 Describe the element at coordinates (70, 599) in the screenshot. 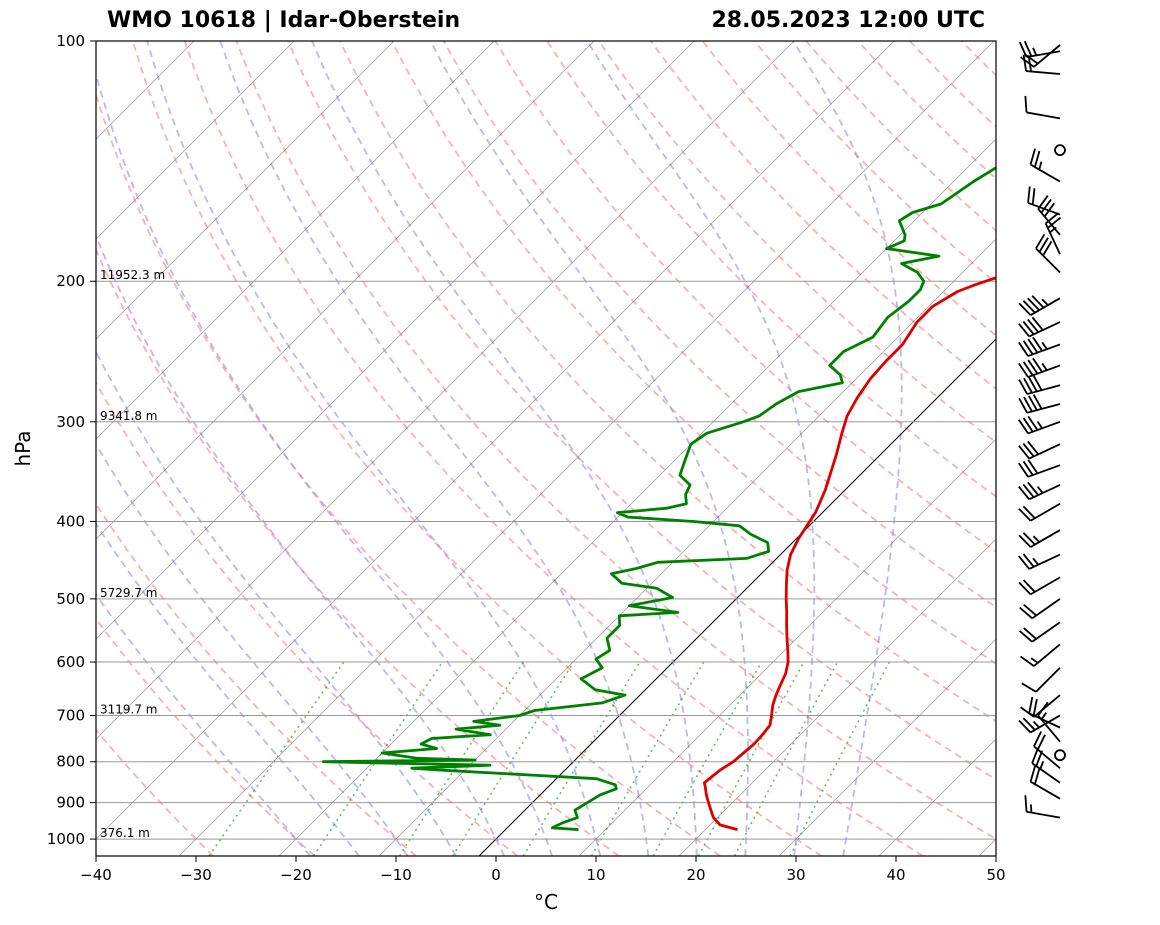

I see `y-tick-label: 500` at that location.